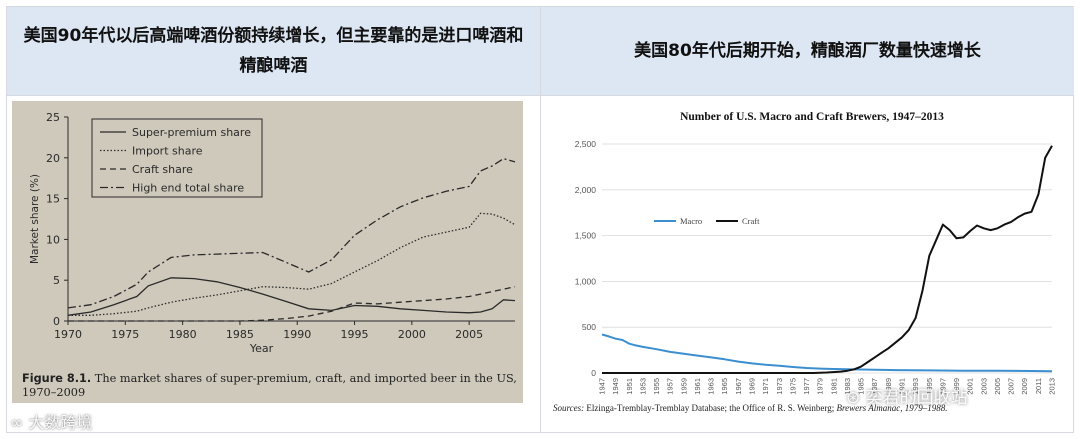  I want to click on x-tick-label: 1957, so click(670, 386).